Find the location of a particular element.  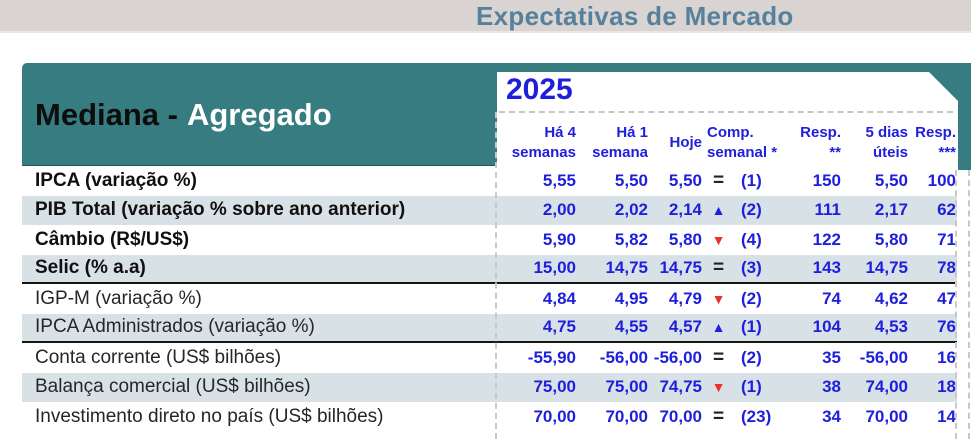

row-label: Selic (% a.a) is located at coordinates (90, 268).